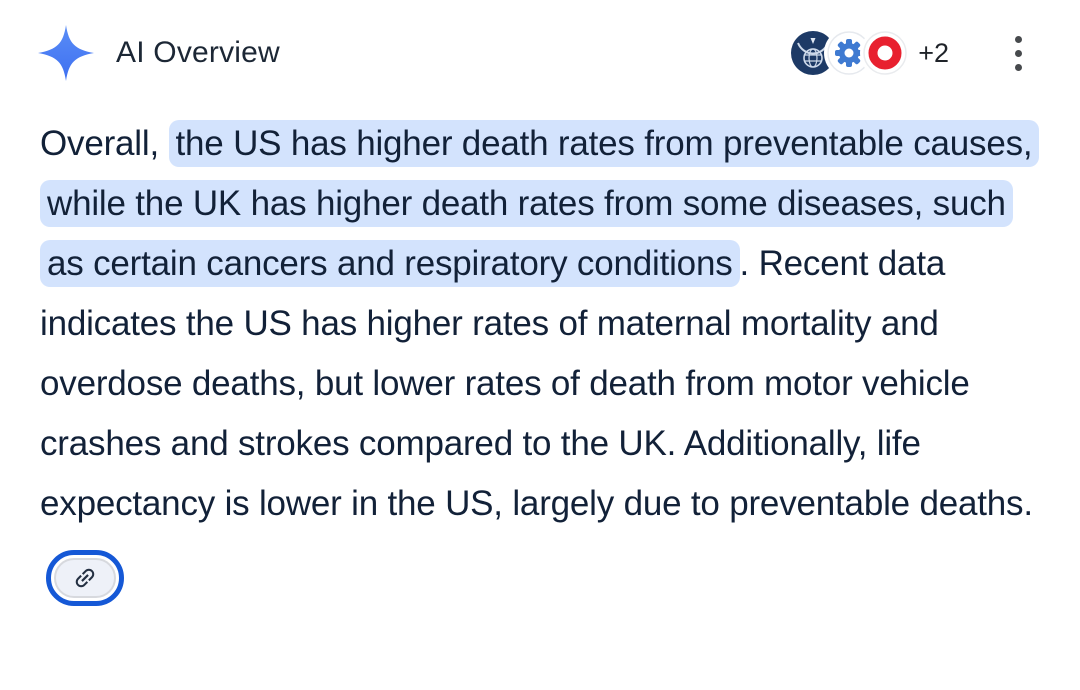 The image size is (1080, 690). I want to click on page-title: AI Overview, so click(198, 52).